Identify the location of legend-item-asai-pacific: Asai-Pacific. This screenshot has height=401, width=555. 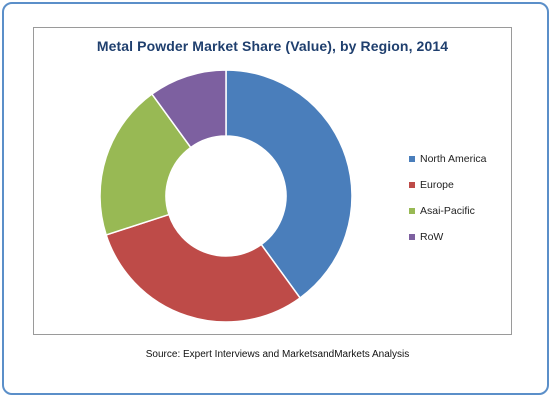
(448, 210).